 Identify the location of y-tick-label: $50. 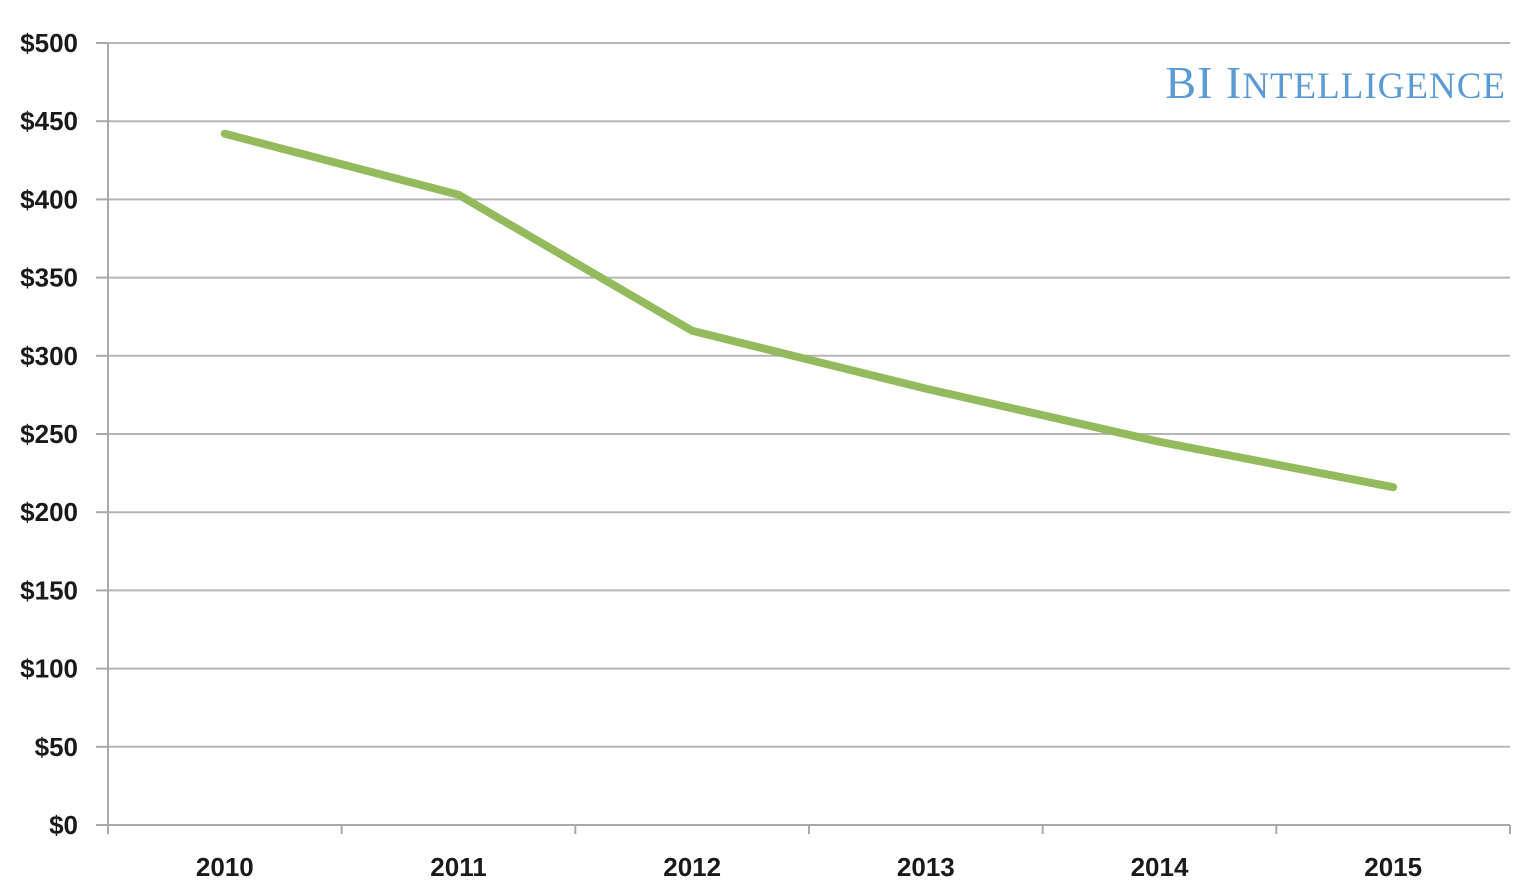
(56, 747).